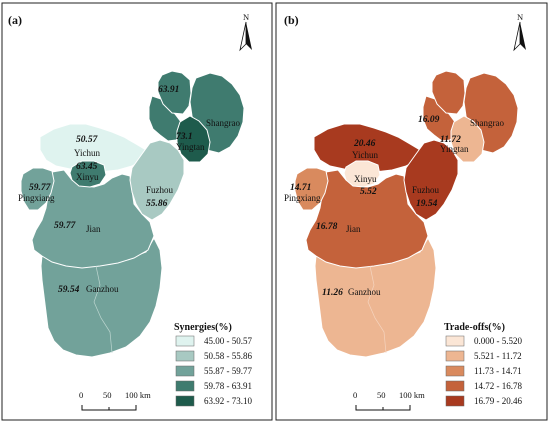  Describe the element at coordinates (228, 371) in the screenshot. I see `svg-text: 55.87 - 59.77` at that location.